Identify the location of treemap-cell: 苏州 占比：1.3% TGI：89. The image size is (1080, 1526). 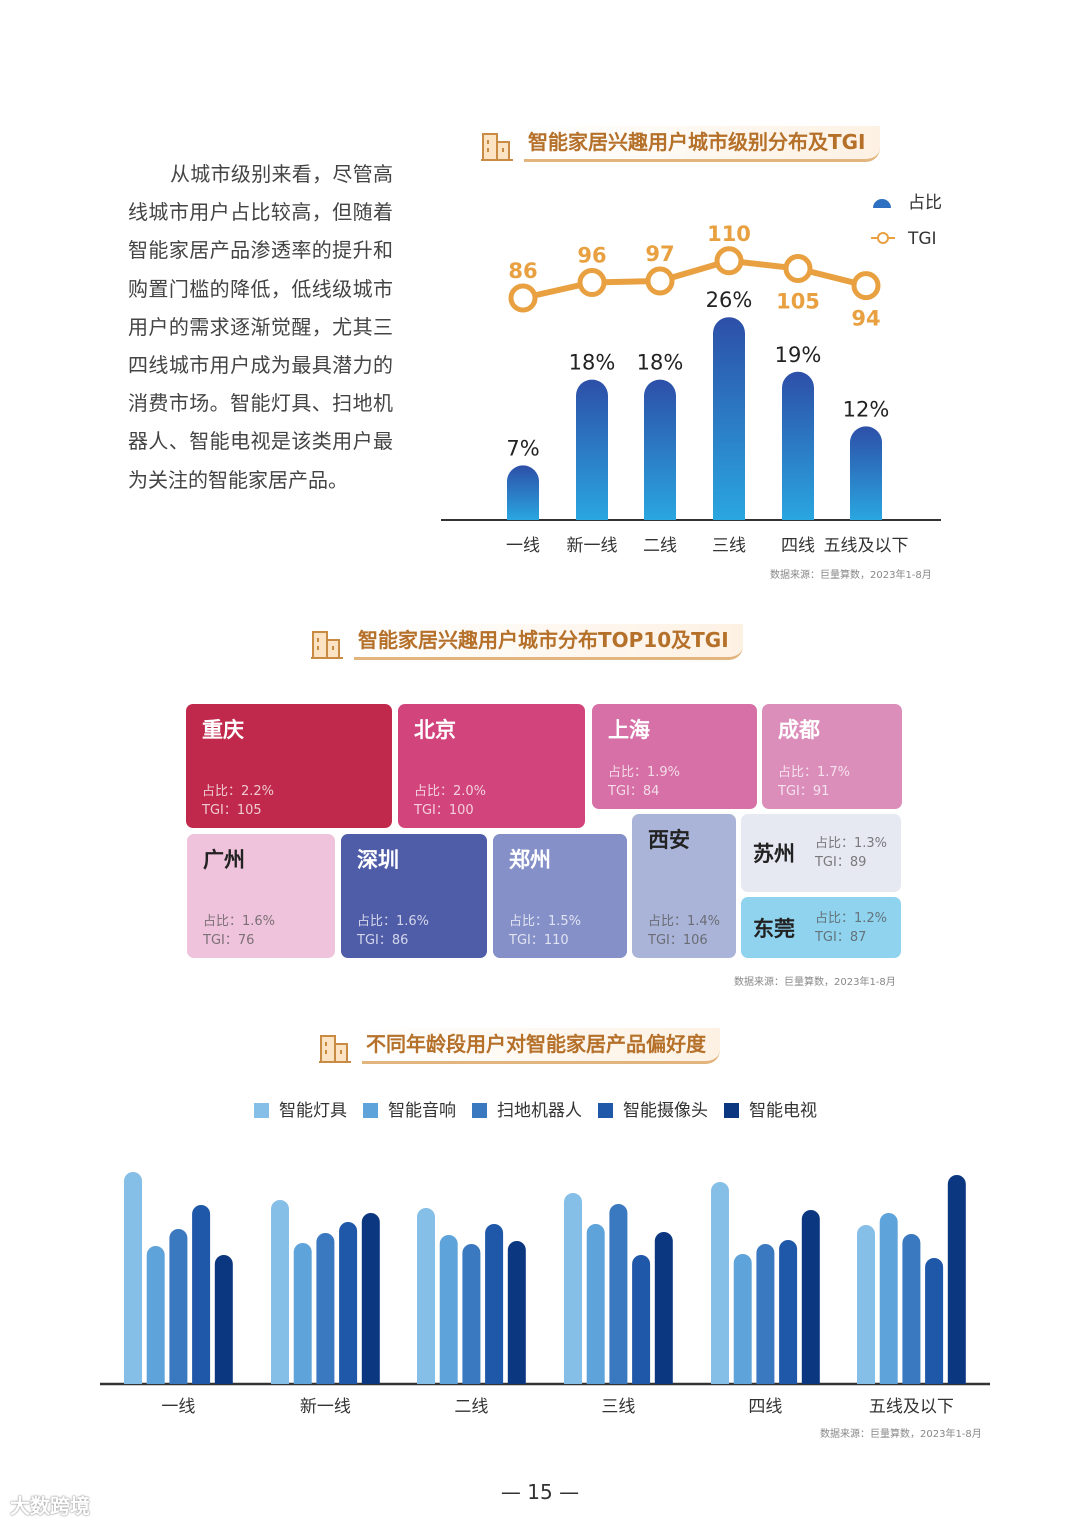
(821, 853).